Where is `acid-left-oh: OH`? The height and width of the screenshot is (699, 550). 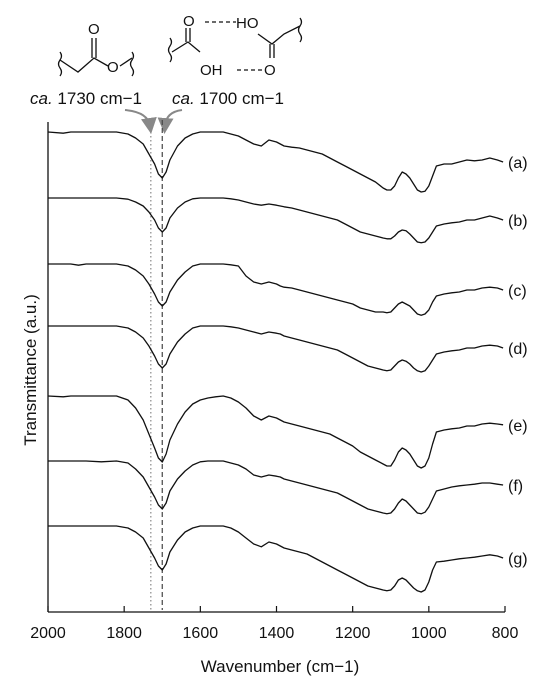 acid-left-oh: OH is located at coordinates (211, 70).